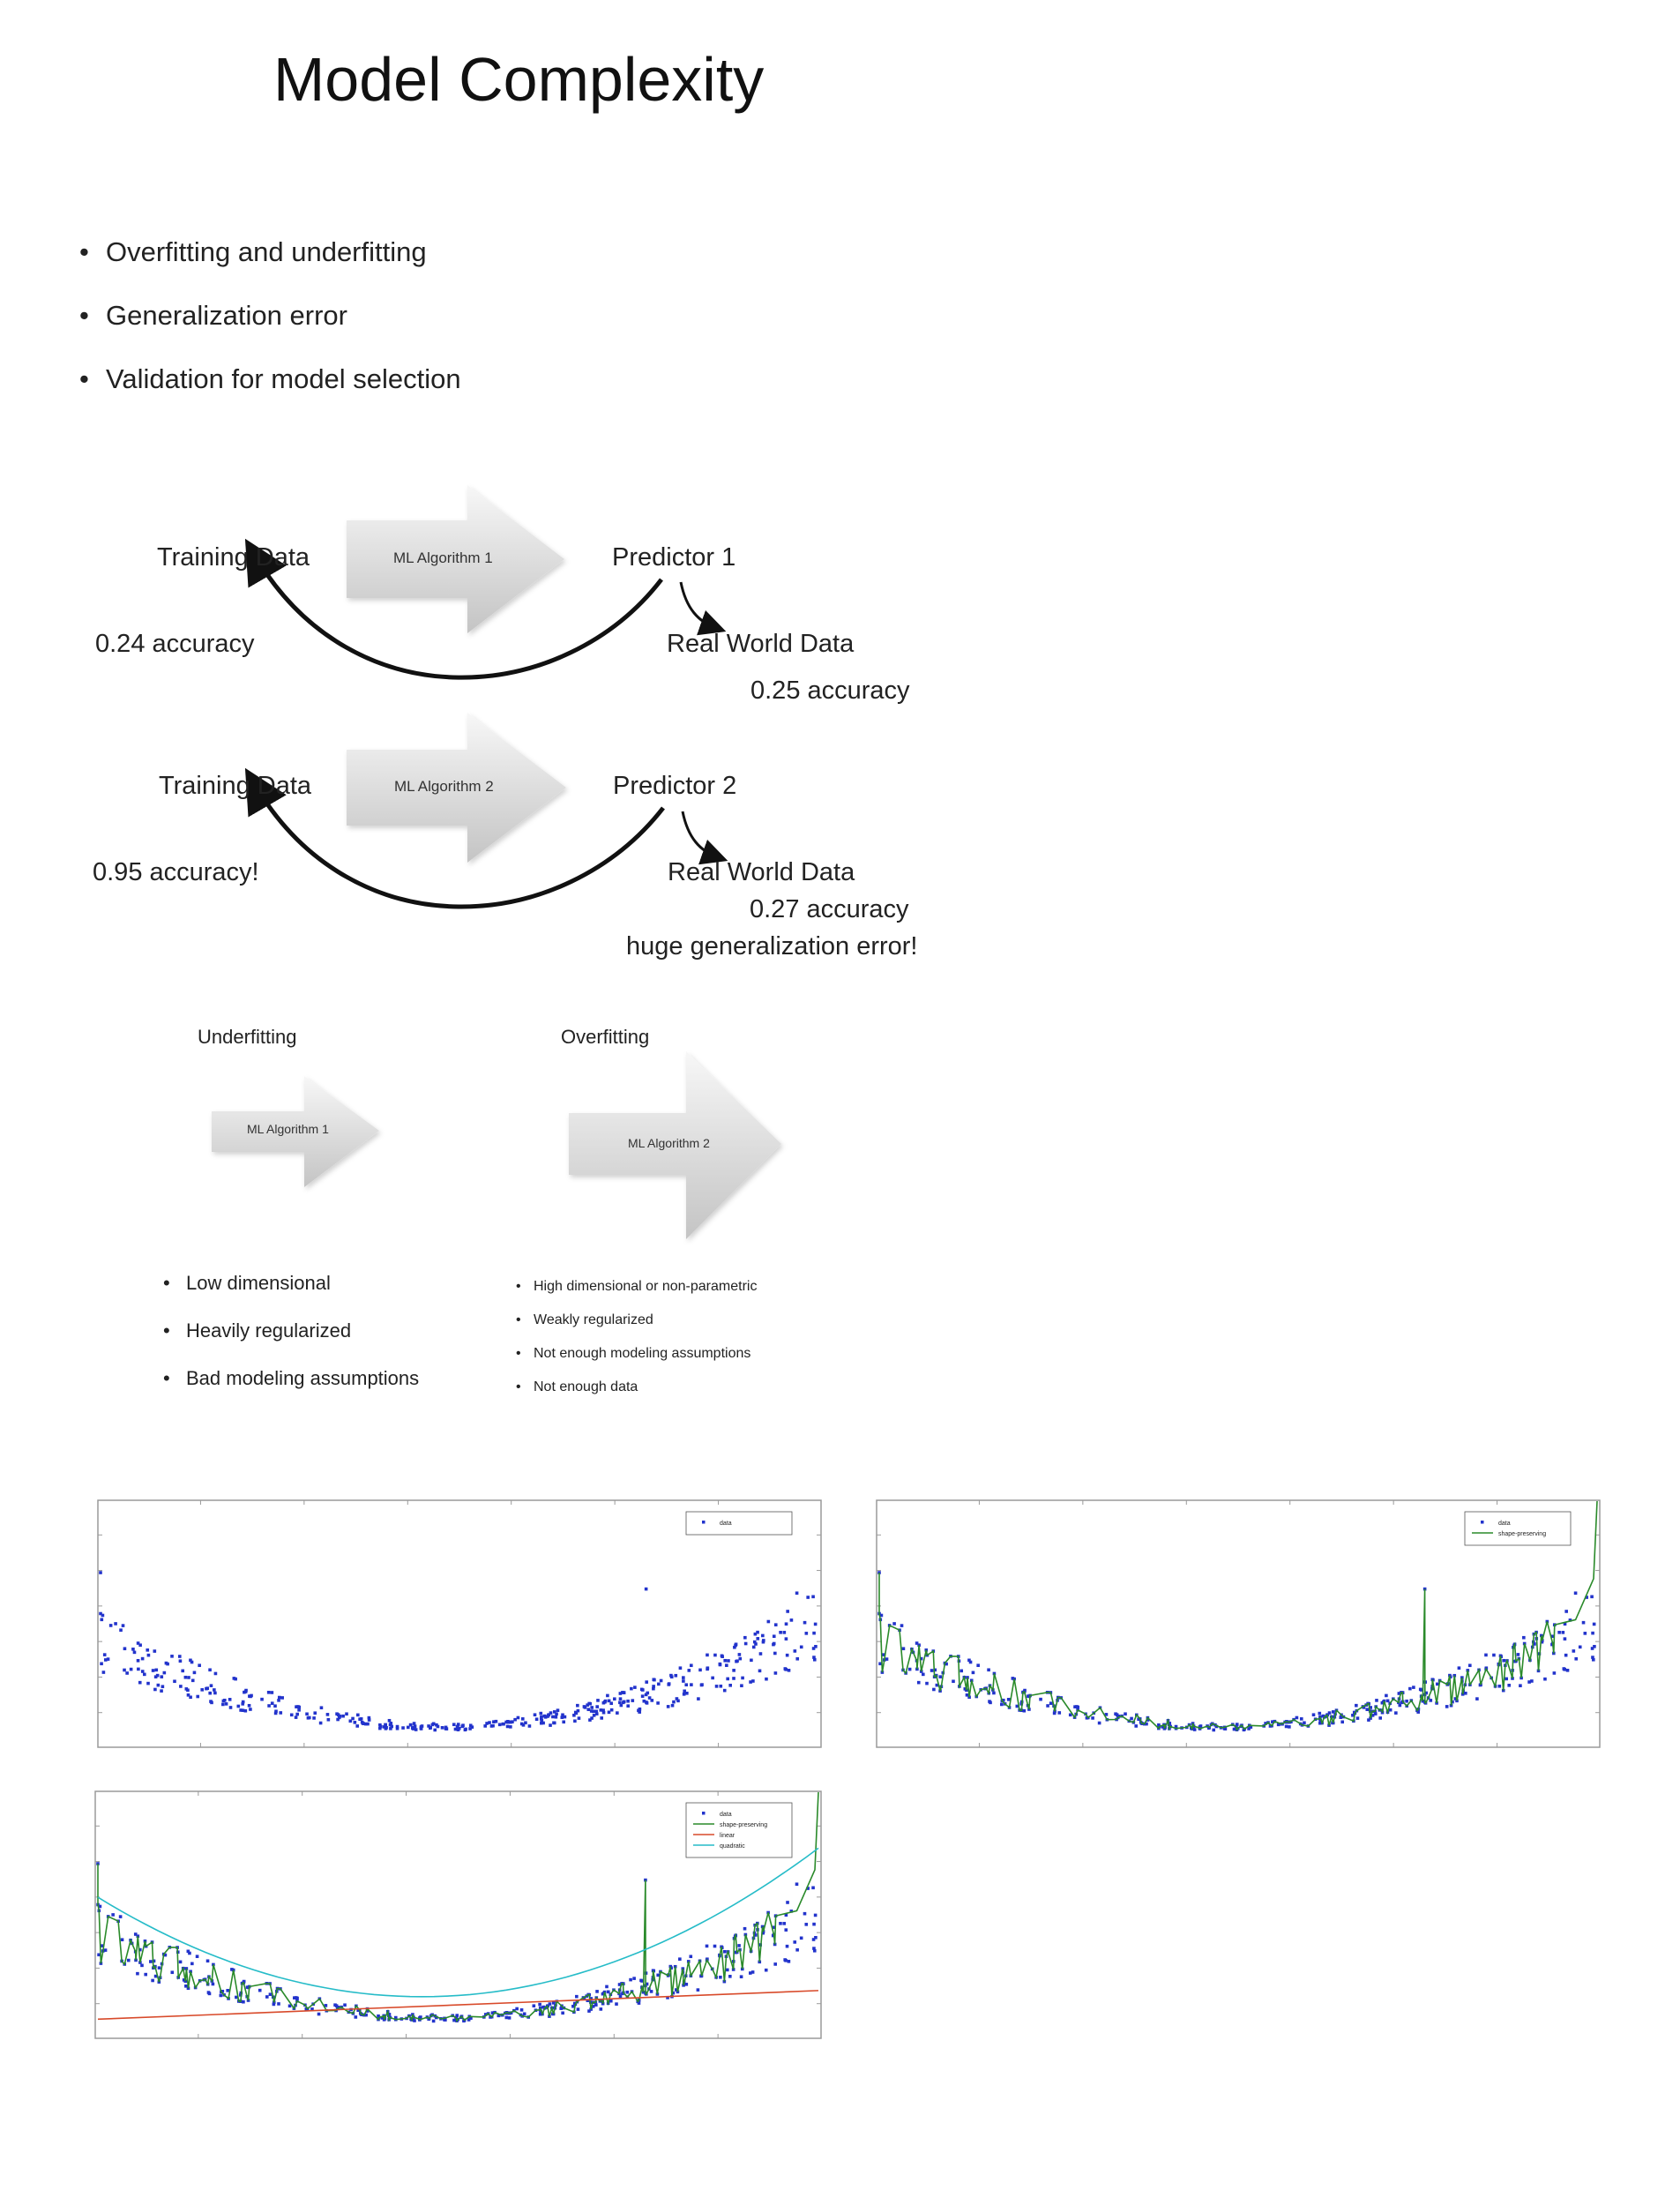 Image resolution: width=1680 pixels, height=2205 pixels. I want to click on data-series, so click(458, 1651).